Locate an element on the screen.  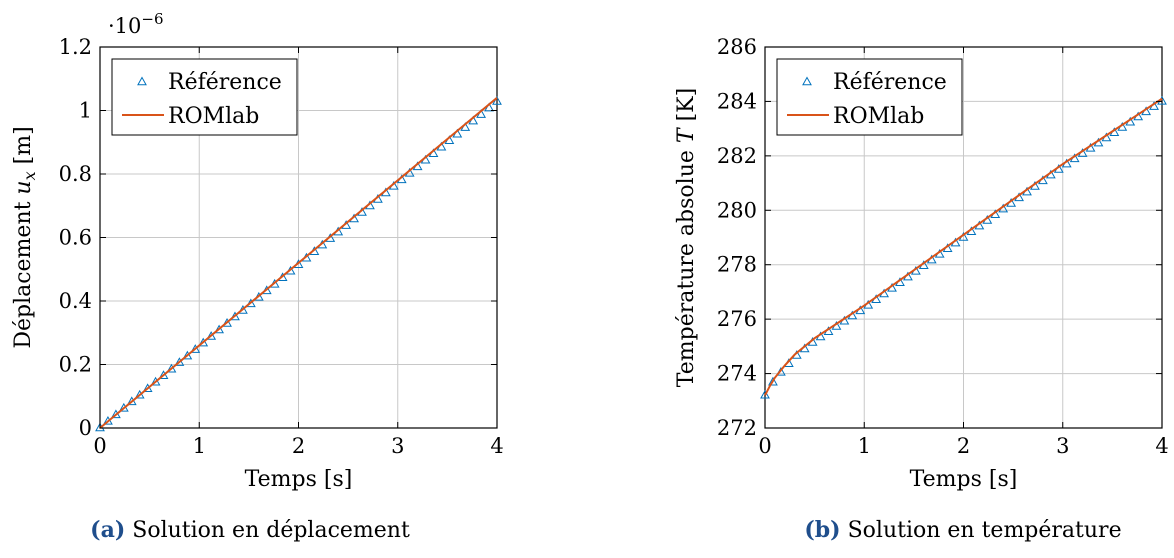
y-tick-label: 280 is located at coordinates (737, 210).